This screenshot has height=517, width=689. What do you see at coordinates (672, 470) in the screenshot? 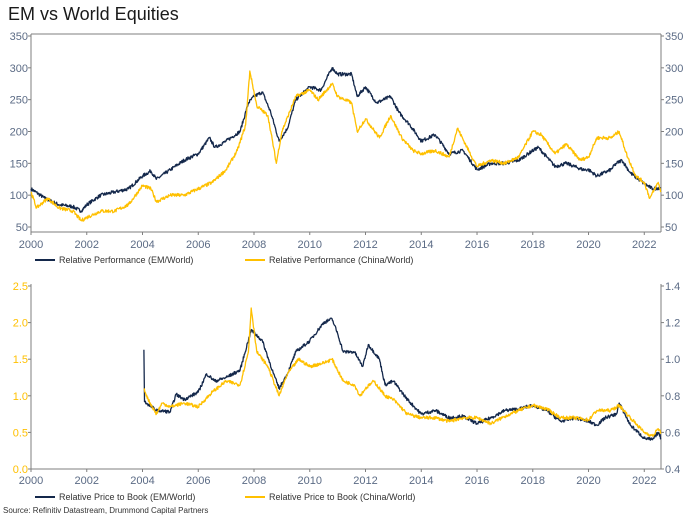
I see `y-right-tick-label: 0.4` at bounding box center [672, 470].